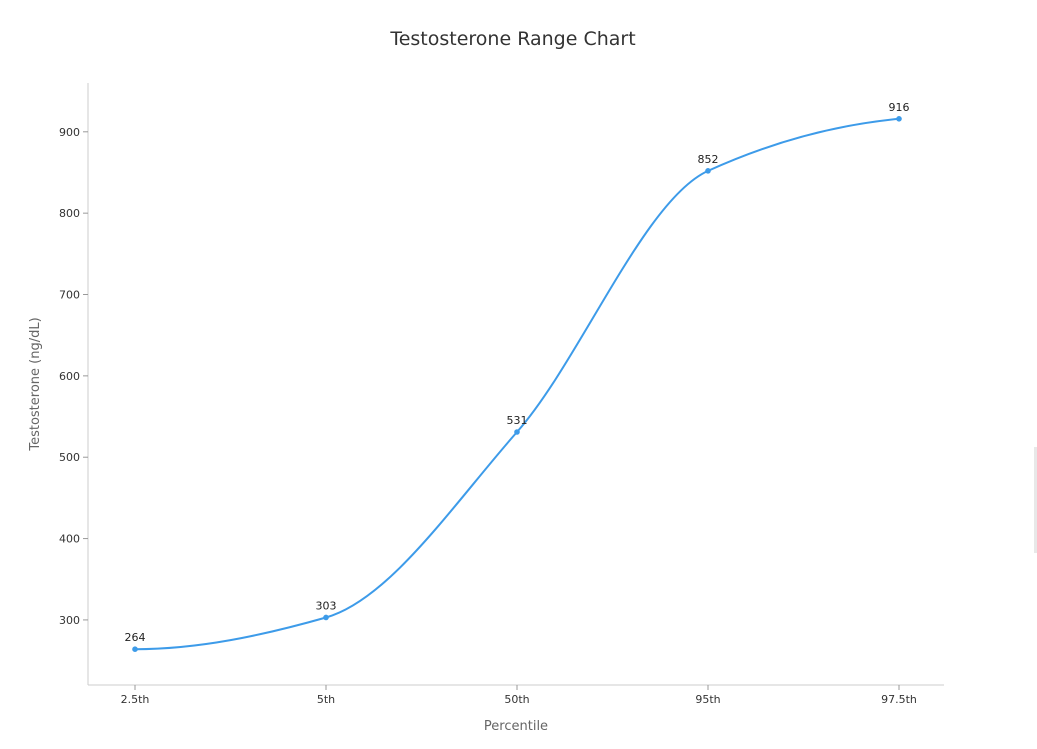 The image size is (1037, 749). I want to click on y-tick-label: 700, so click(69, 295).